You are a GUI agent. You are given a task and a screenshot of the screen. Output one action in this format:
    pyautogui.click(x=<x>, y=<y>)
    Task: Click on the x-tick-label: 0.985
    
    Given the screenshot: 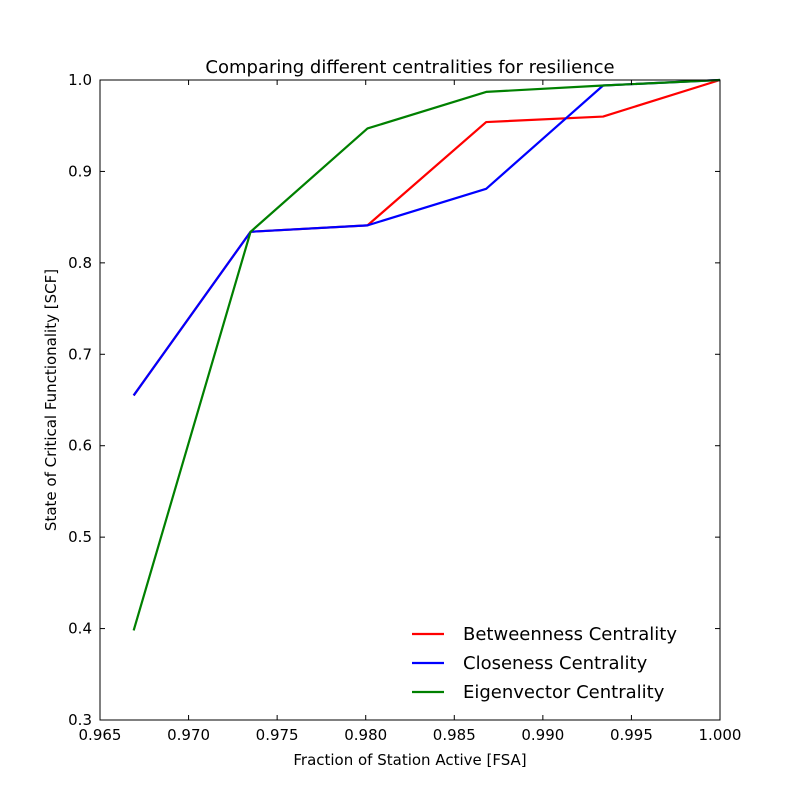 What is the action you would take?
    pyautogui.click(x=454, y=735)
    